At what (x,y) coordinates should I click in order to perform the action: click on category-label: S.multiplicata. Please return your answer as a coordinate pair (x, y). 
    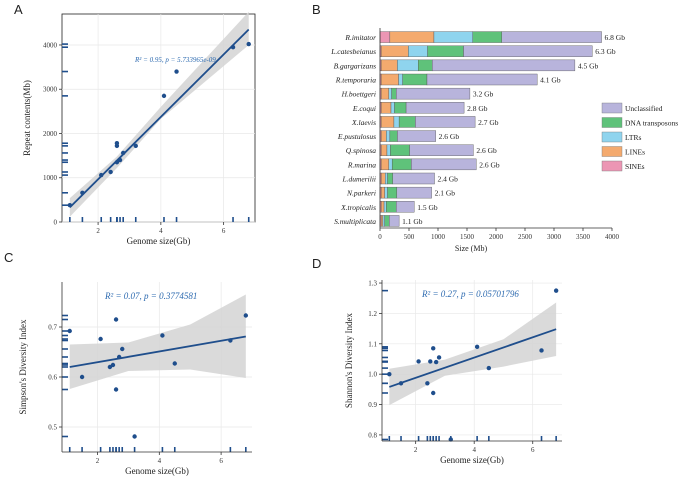
    Looking at the image, I should click on (355, 221).